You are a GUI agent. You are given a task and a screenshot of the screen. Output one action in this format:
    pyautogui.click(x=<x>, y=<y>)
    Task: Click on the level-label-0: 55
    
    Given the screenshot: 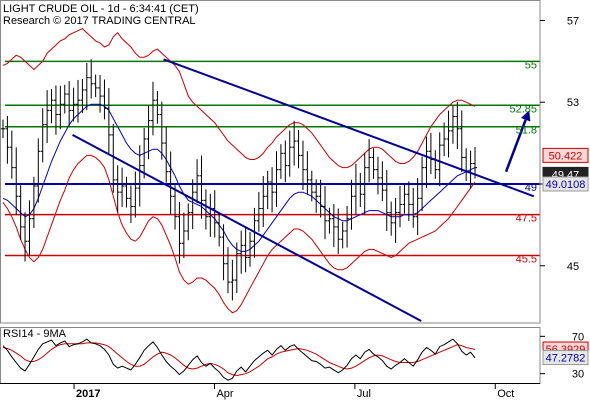 What is the action you would take?
    pyautogui.click(x=531, y=65)
    